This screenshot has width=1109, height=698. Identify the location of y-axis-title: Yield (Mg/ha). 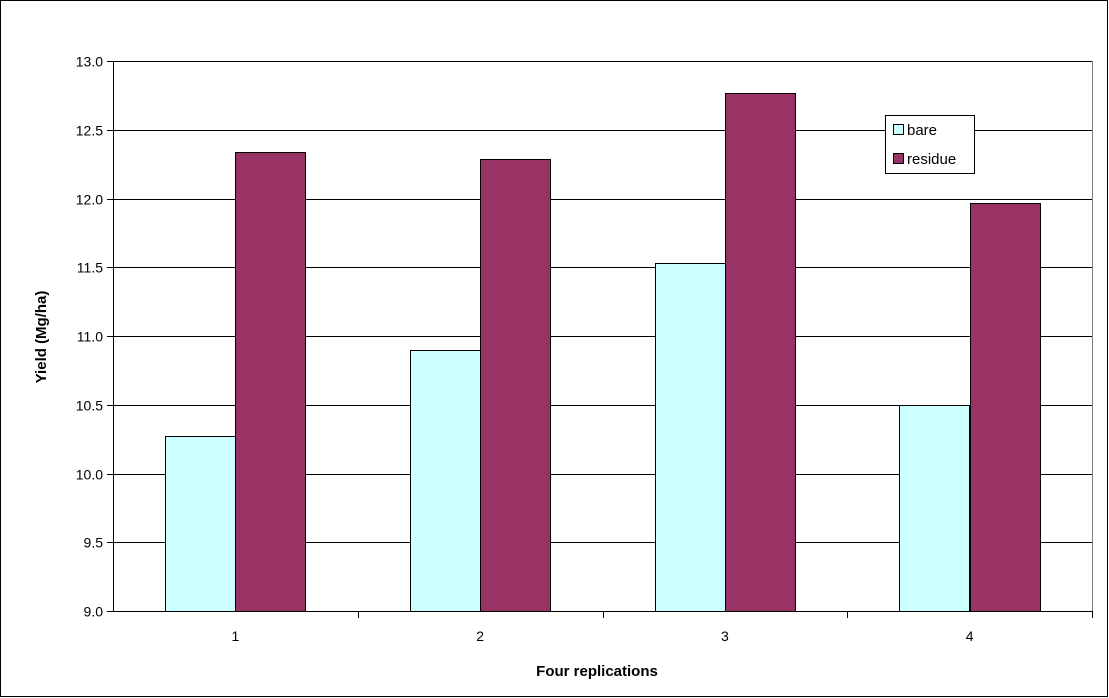
(41, 337).